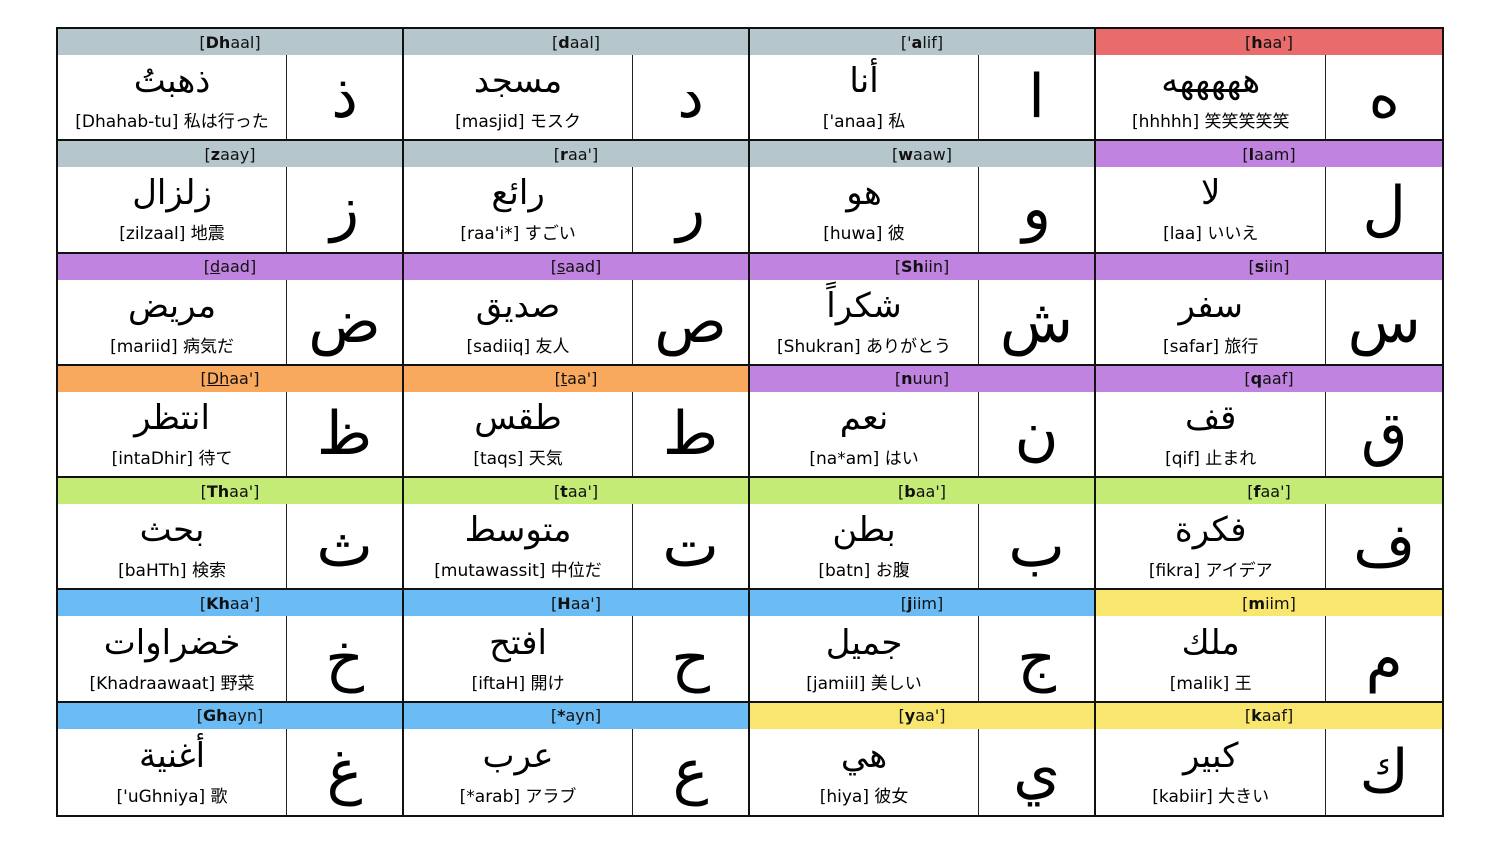  Describe the element at coordinates (173, 209) in the screenshot. I see `example-word-panel: زلزال [zilzaal] 地震` at that location.